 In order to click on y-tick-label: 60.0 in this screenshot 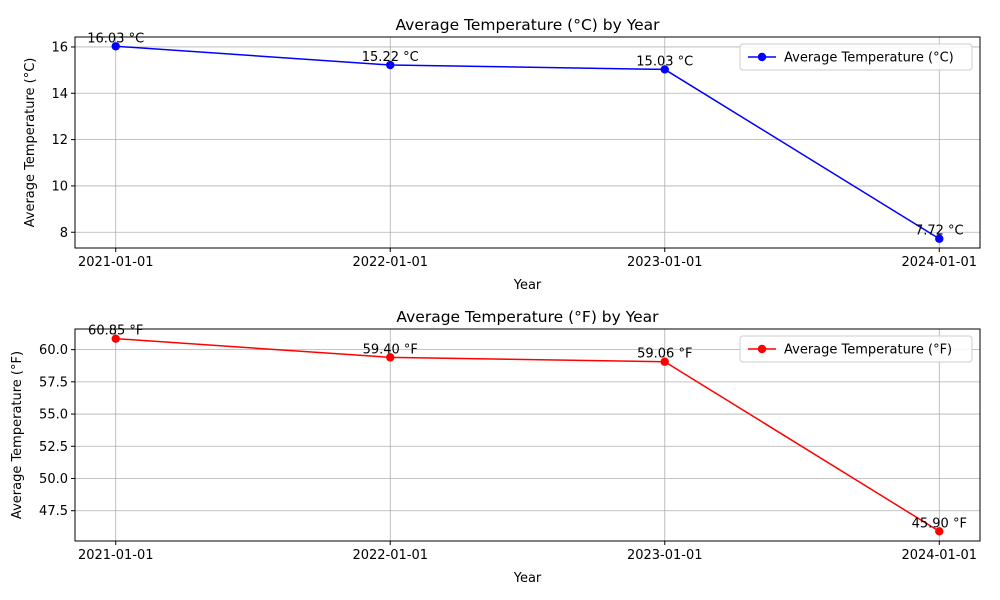, I will do `click(53, 350)`.